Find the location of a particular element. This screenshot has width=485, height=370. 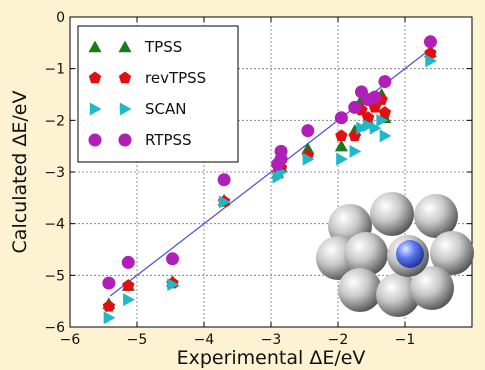

x-tick-label: −6 is located at coordinates (70, 340).